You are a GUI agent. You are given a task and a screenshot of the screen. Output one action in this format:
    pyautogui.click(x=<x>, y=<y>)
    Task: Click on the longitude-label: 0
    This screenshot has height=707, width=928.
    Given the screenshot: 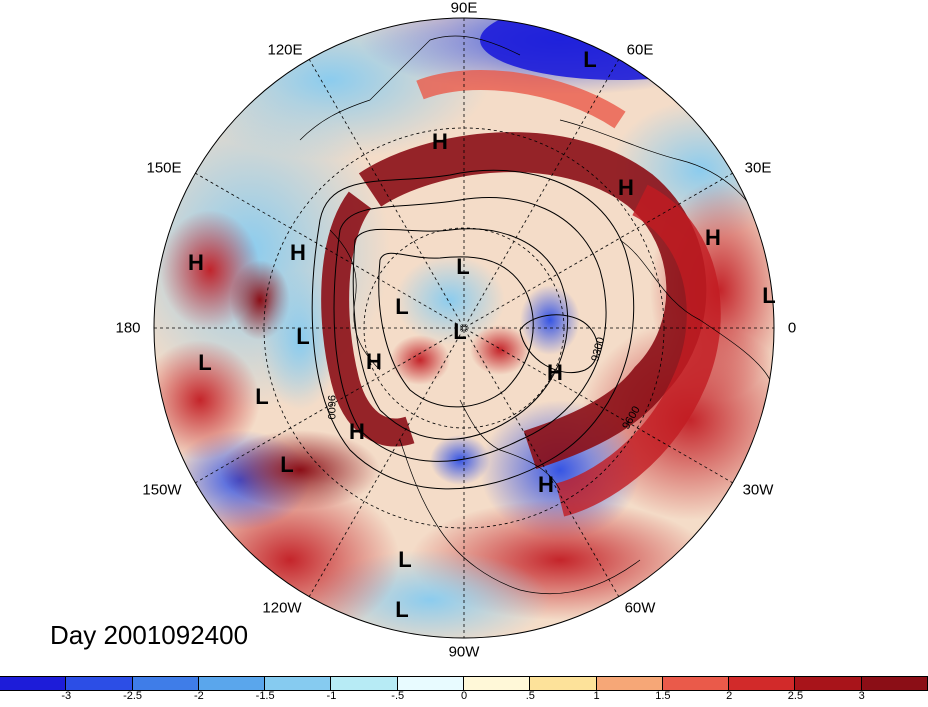 What is the action you would take?
    pyautogui.click(x=792, y=328)
    